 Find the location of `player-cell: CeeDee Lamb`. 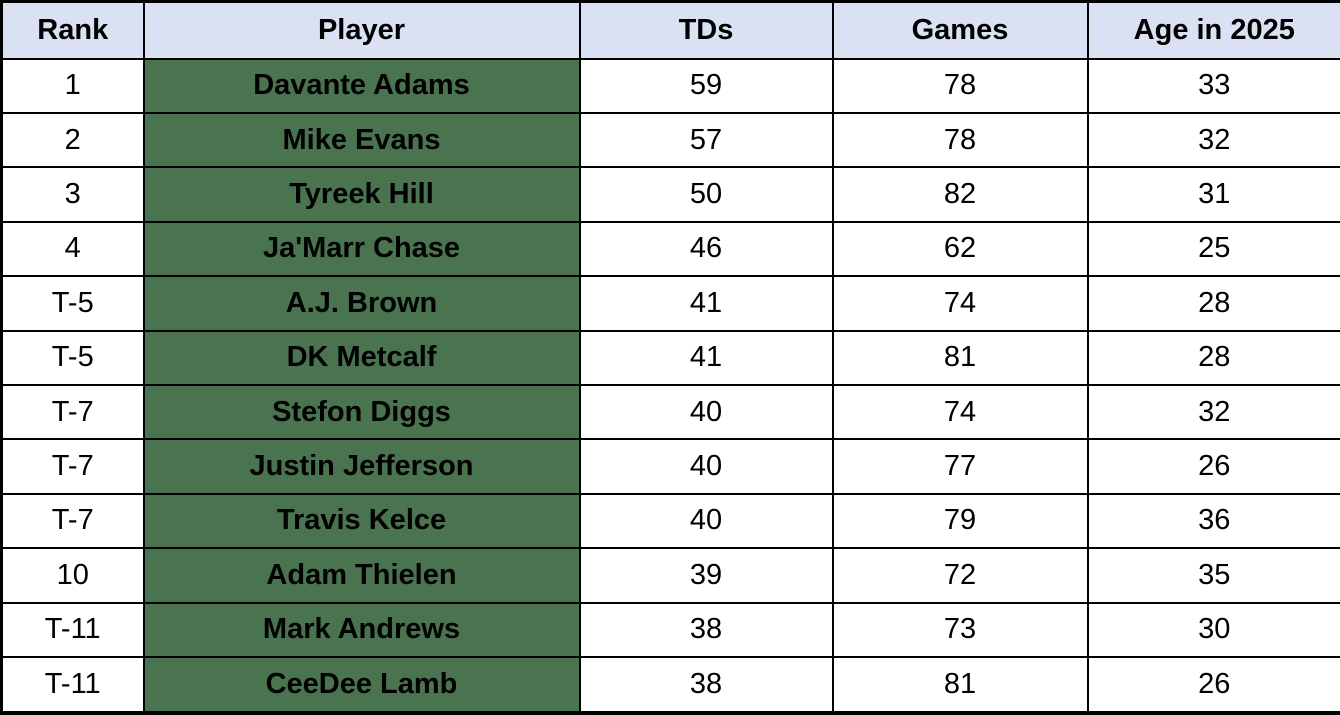

player-cell: CeeDee Lamb is located at coordinates (361, 685).